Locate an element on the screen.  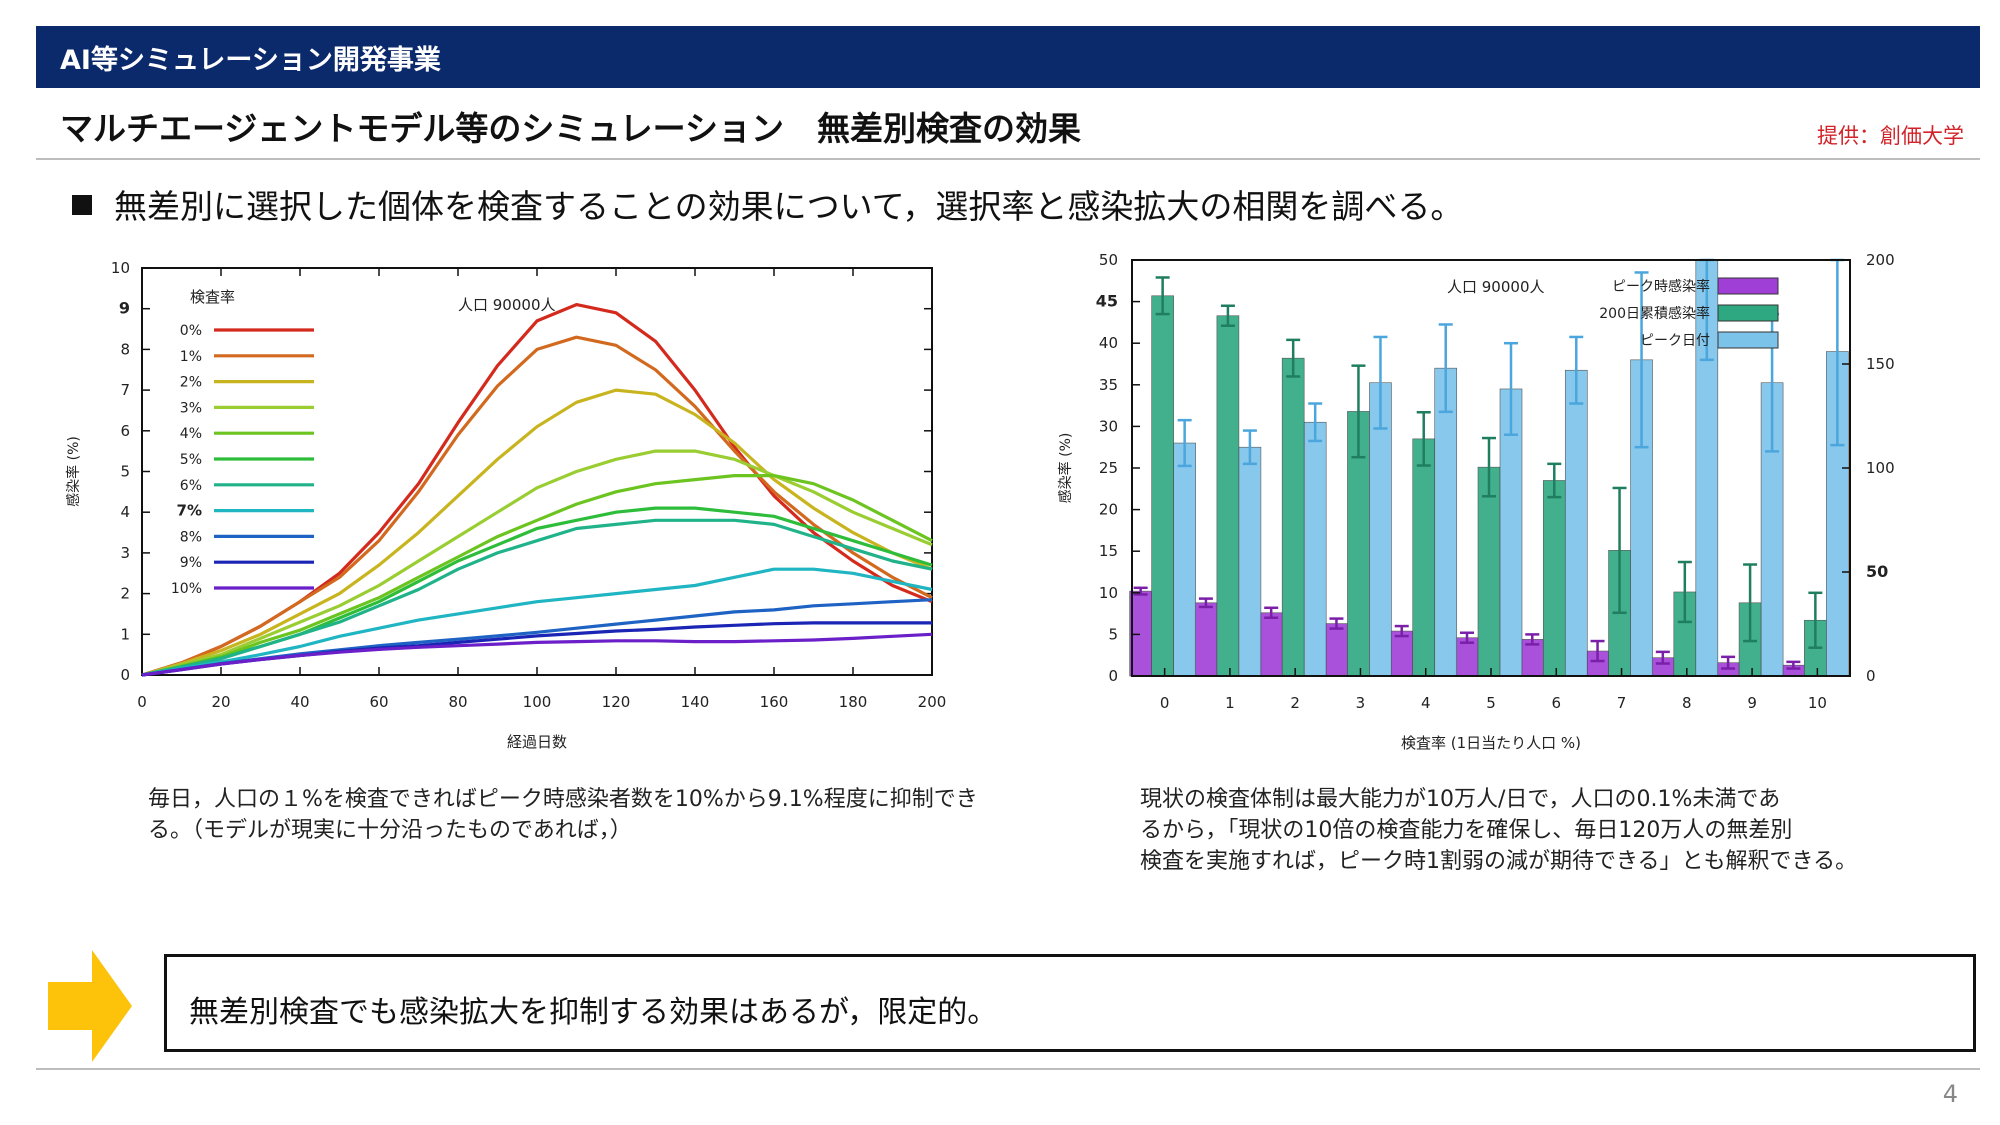
x-tick-label: 10 is located at coordinates (1817, 703).